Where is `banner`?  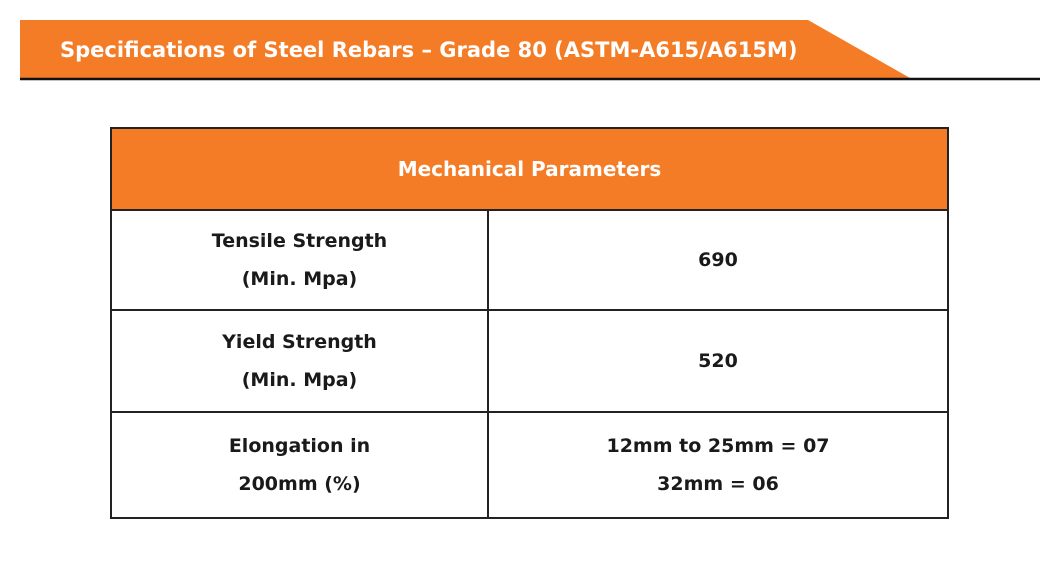 banner is located at coordinates (530, 50).